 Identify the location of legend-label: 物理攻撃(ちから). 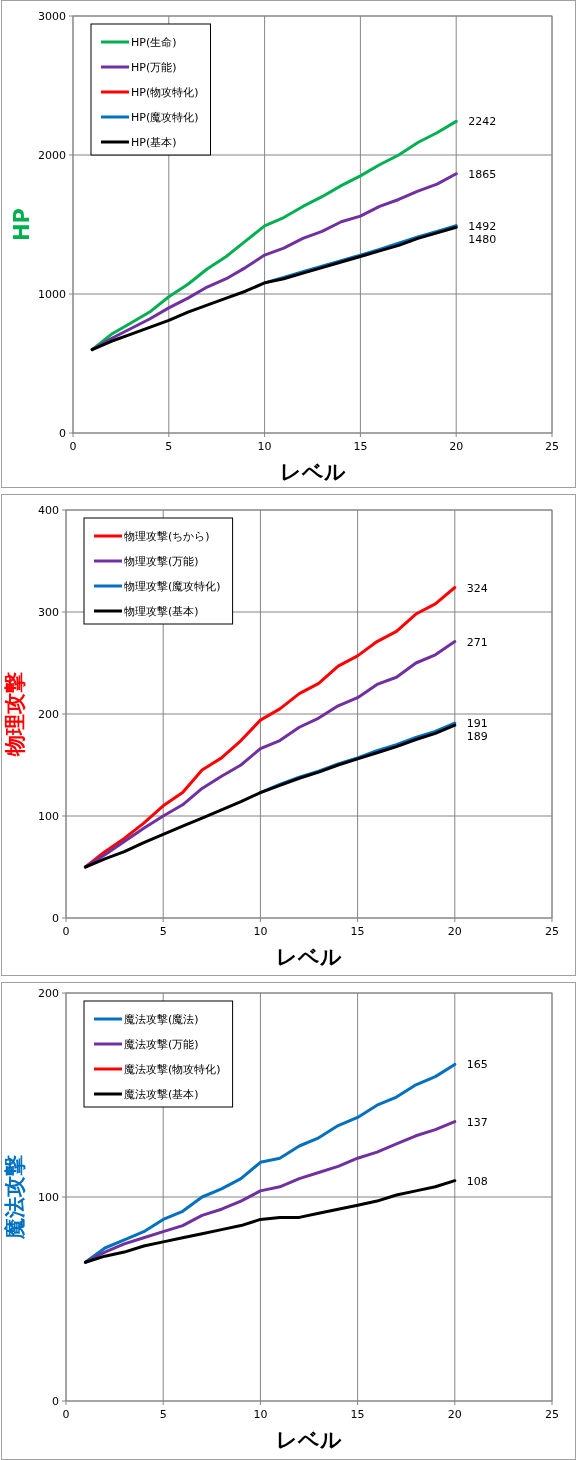
(167, 536).